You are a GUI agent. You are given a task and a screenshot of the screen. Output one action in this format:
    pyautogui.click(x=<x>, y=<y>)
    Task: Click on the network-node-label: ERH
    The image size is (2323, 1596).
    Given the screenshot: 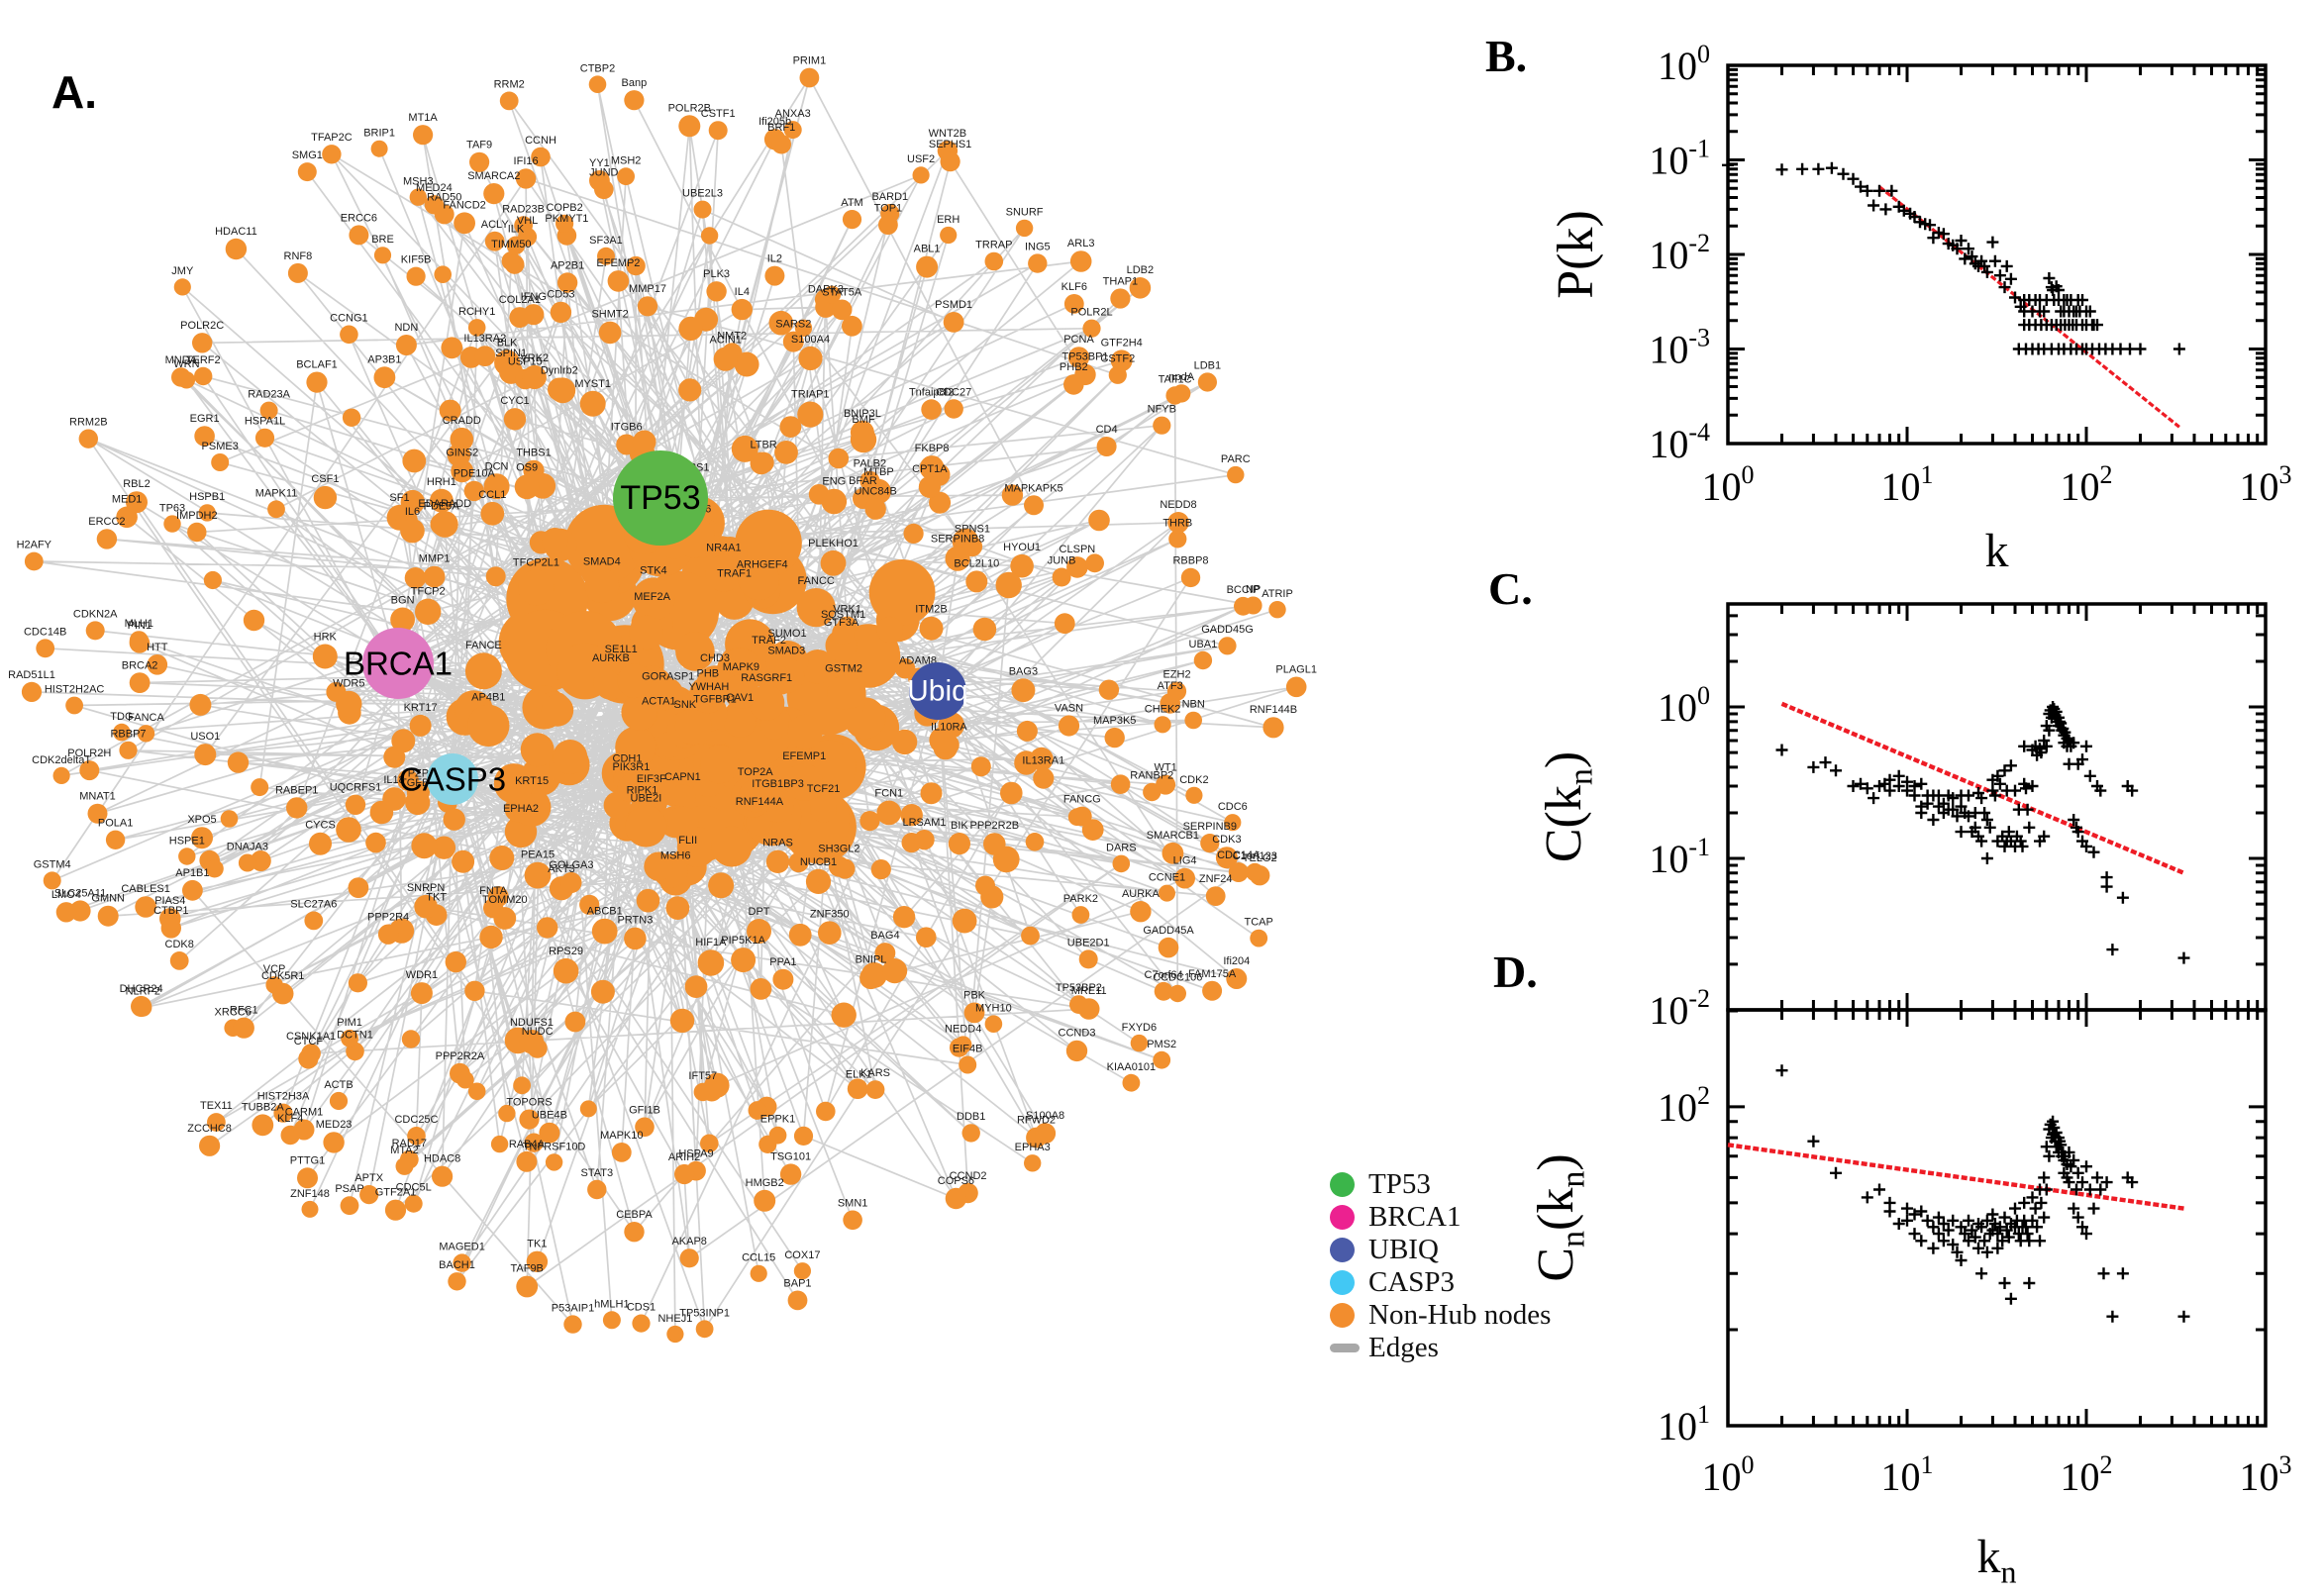 What is the action you would take?
    pyautogui.click(x=949, y=220)
    